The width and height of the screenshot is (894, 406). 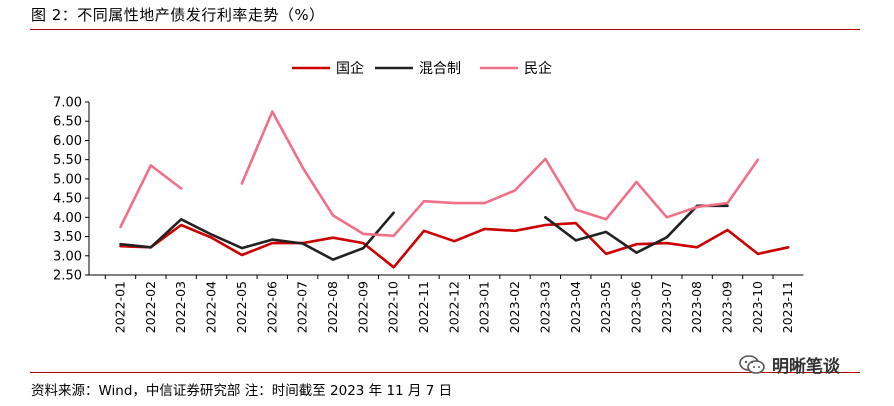 What do you see at coordinates (150, 307) in the screenshot?
I see `x-tick-label: 2022-02` at bounding box center [150, 307].